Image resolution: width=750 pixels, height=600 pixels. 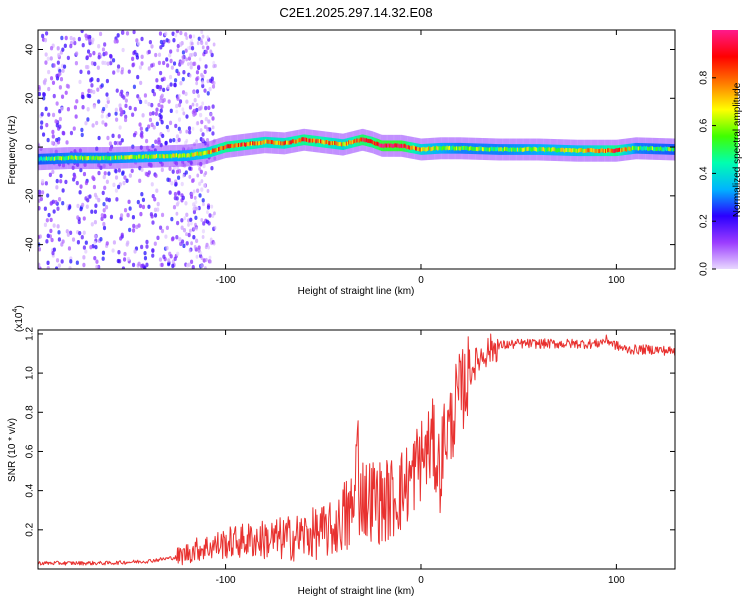 I want to click on spectrogram-x-tick-label: 100, so click(x=616, y=280).